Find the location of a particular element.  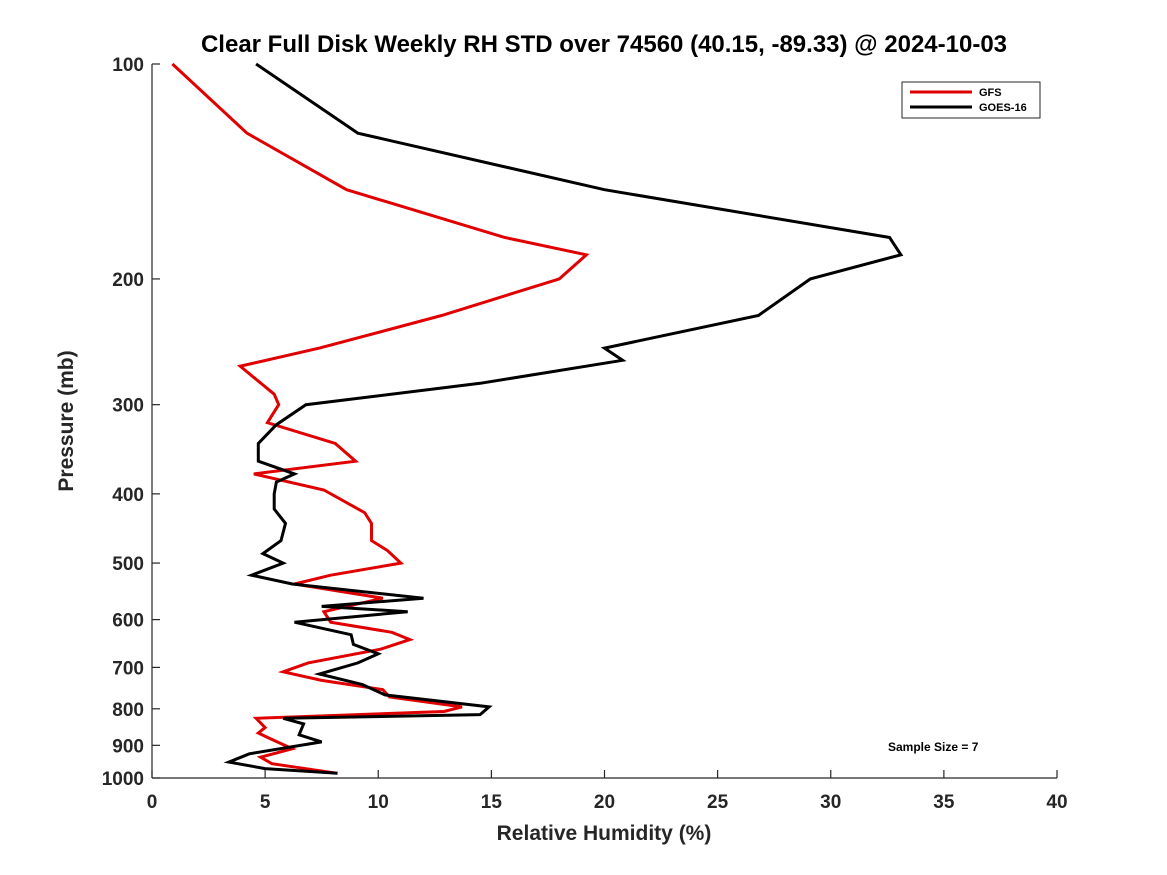

y-tick-label: 1000 is located at coordinates (123, 779).